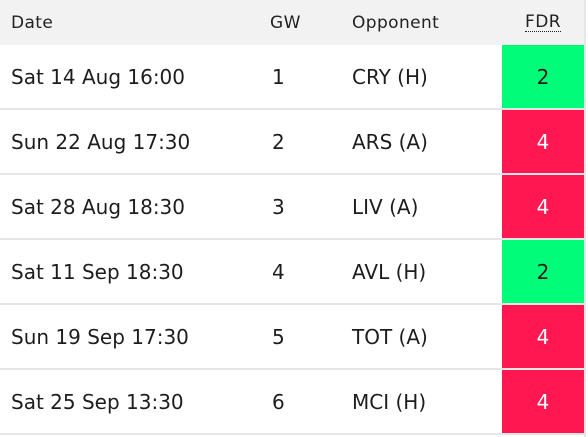  What do you see at coordinates (389, 271) in the screenshot?
I see `fixture-opponent: AVL (H)` at bounding box center [389, 271].